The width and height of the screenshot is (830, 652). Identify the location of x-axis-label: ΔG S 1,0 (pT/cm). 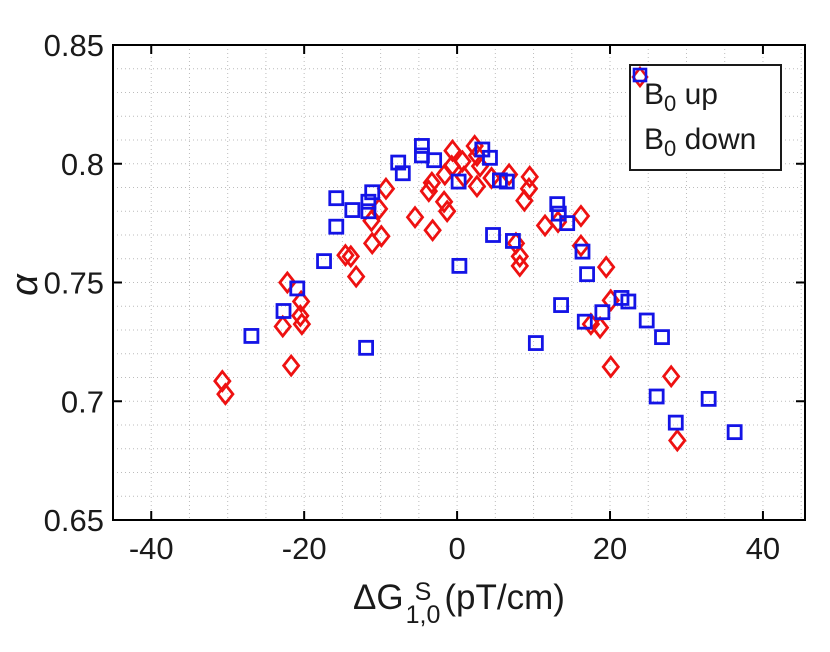
(459, 603).